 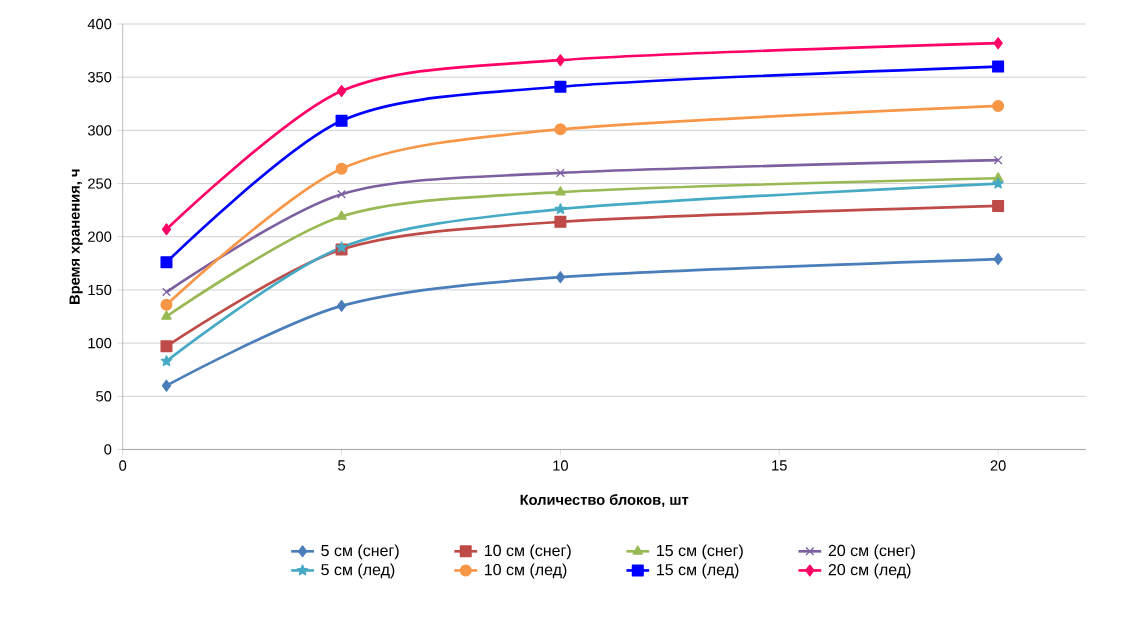 I want to click on x-tick-label: 0, so click(x=123, y=465).